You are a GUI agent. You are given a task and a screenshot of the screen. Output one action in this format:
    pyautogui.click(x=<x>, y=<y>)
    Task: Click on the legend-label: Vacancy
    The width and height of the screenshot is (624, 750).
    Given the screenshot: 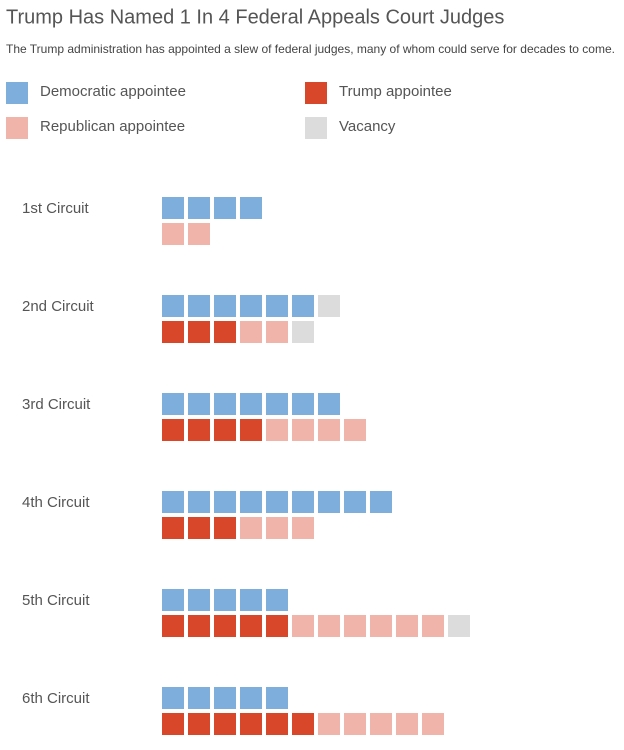 What is the action you would take?
    pyautogui.click(x=367, y=126)
    